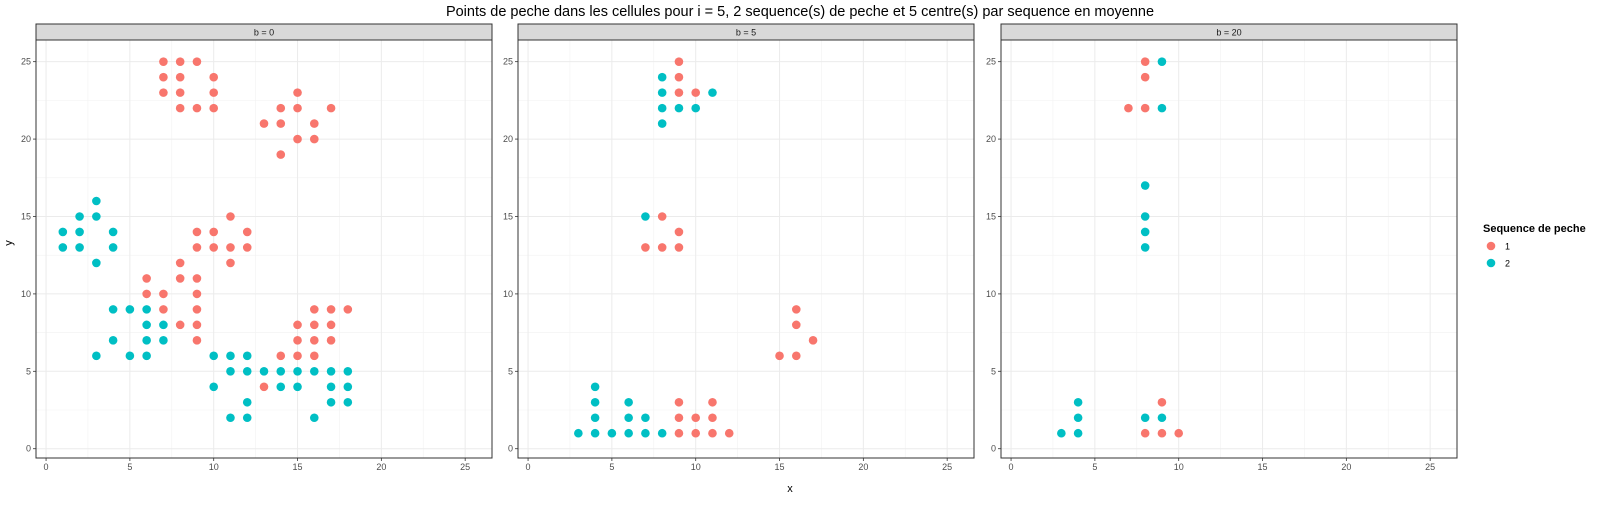 The width and height of the screenshot is (1600, 505). What do you see at coordinates (465, 467) in the screenshot?
I see `x-tick-label: 25` at bounding box center [465, 467].